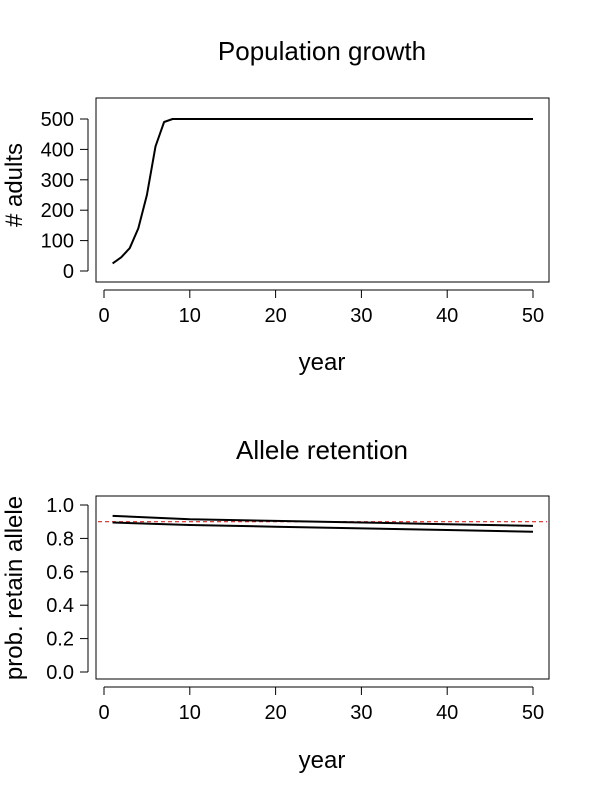  Describe the element at coordinates (60, 506) in the screenshot. I see `y-tick-label: 1.0` at that location.